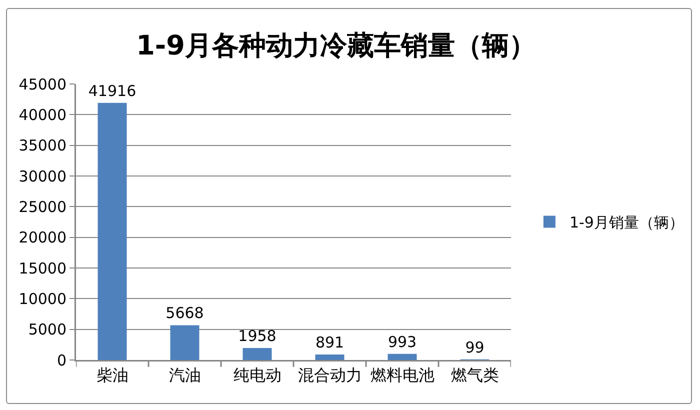 This screenshot has width=700, height=410. I want to click on x-tick-label: 柴油, so click(112, 375).